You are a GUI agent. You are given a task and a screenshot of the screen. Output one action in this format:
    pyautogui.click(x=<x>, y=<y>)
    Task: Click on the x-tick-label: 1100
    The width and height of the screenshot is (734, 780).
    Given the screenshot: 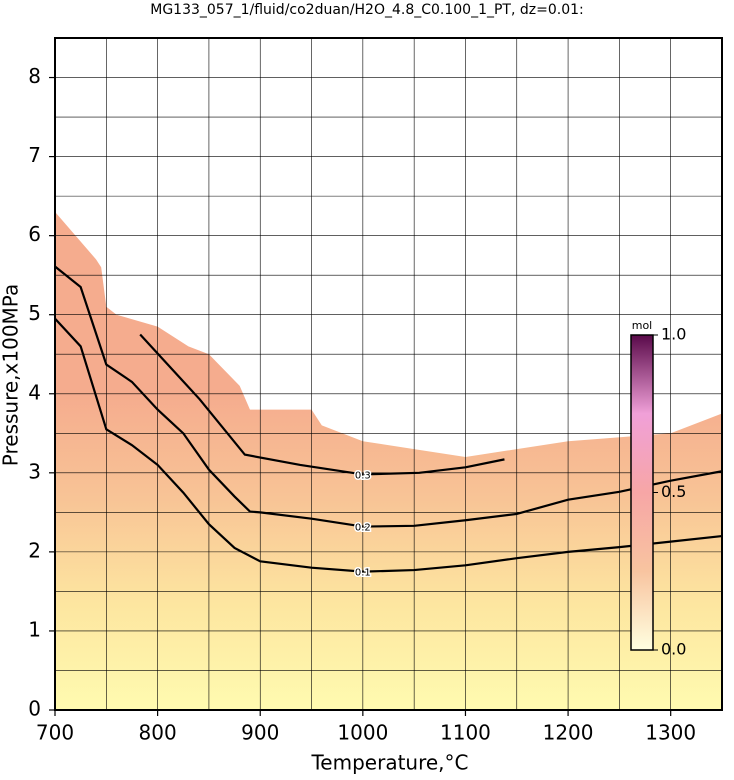 What is the action you would take?
    pyautogui.click(x=465, y=733)
    